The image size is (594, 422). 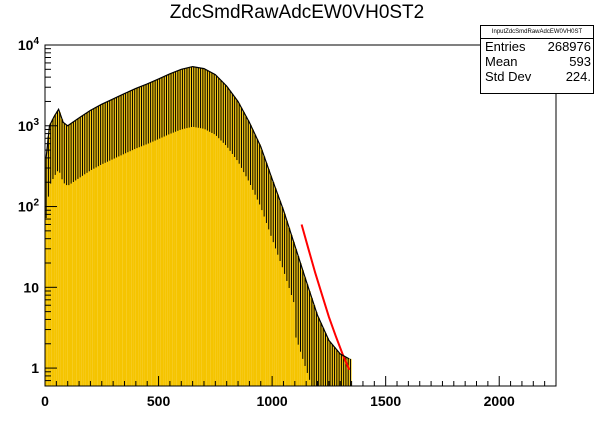 I want to click on fit-curve, so click(x=325, y=297).